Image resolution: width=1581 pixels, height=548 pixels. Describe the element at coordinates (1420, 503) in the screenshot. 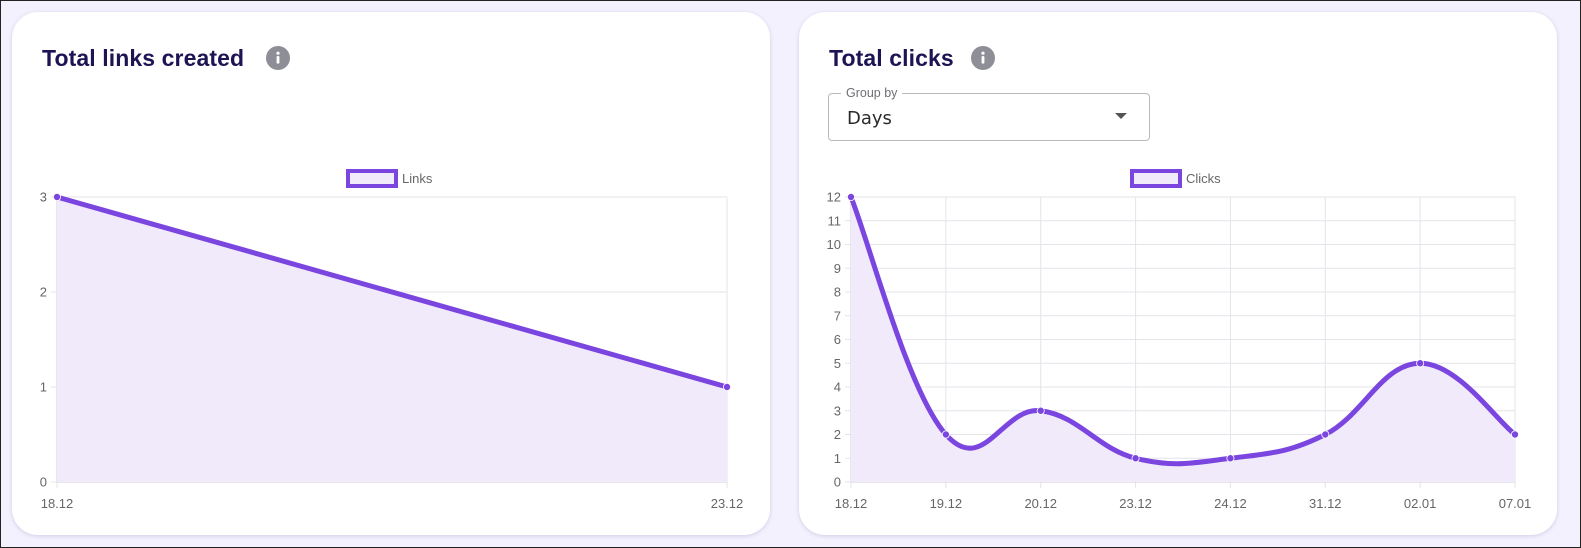

I see `x-tick-label: 02.01` at that location.